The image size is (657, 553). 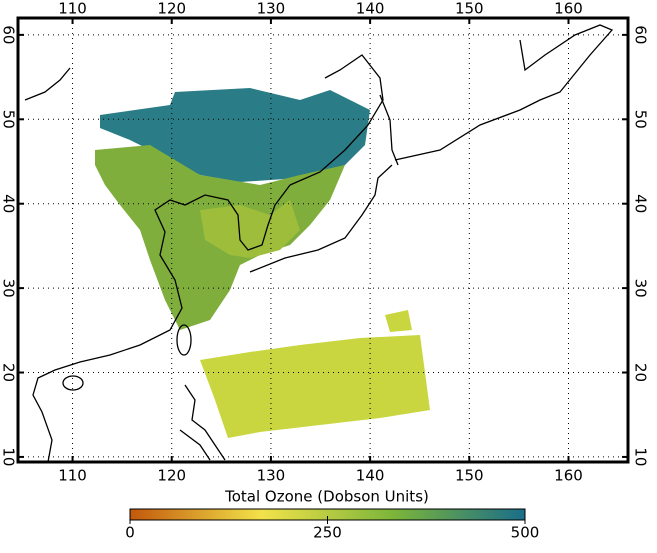 I want to click on coast-japan, so click(x=321, y=218).